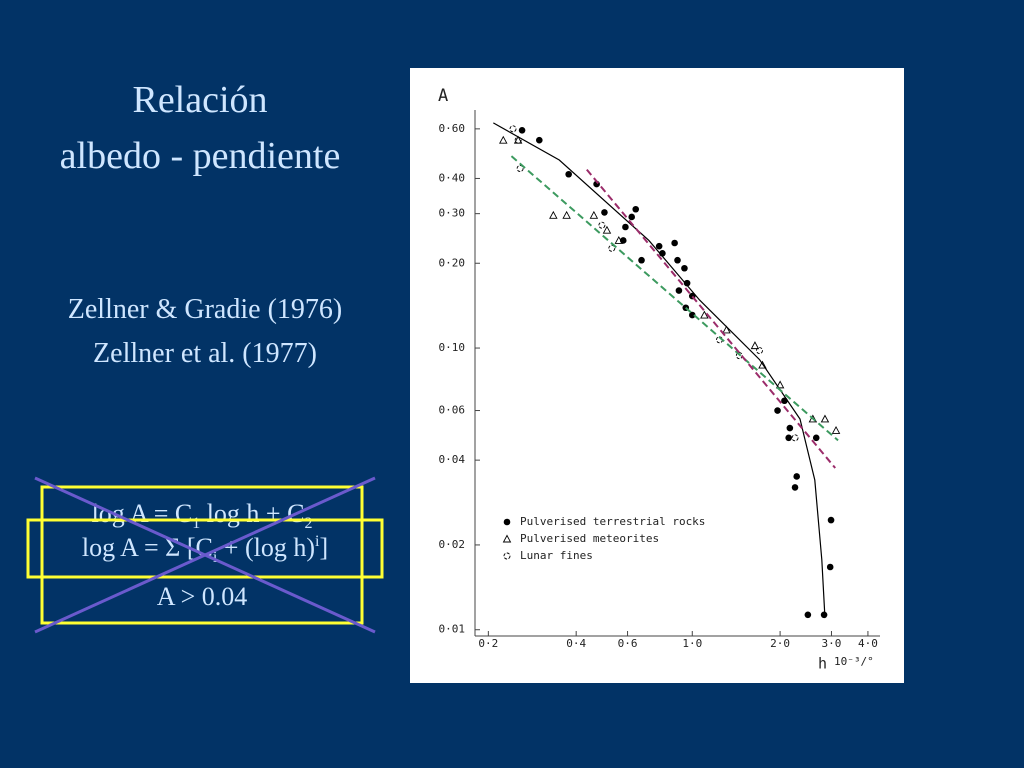 The height and width of the screenshot is (768, 1024). Describe the element at coordinates (628, 643) in the screenshot. I see `x-tick-label: 0·6` at that location.